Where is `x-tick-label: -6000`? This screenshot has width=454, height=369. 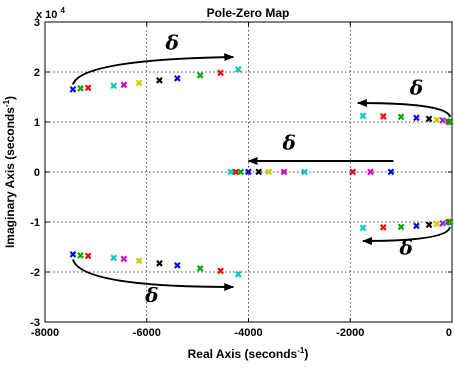 x-tick-label: -6000 is located at coordinates (147, 333).